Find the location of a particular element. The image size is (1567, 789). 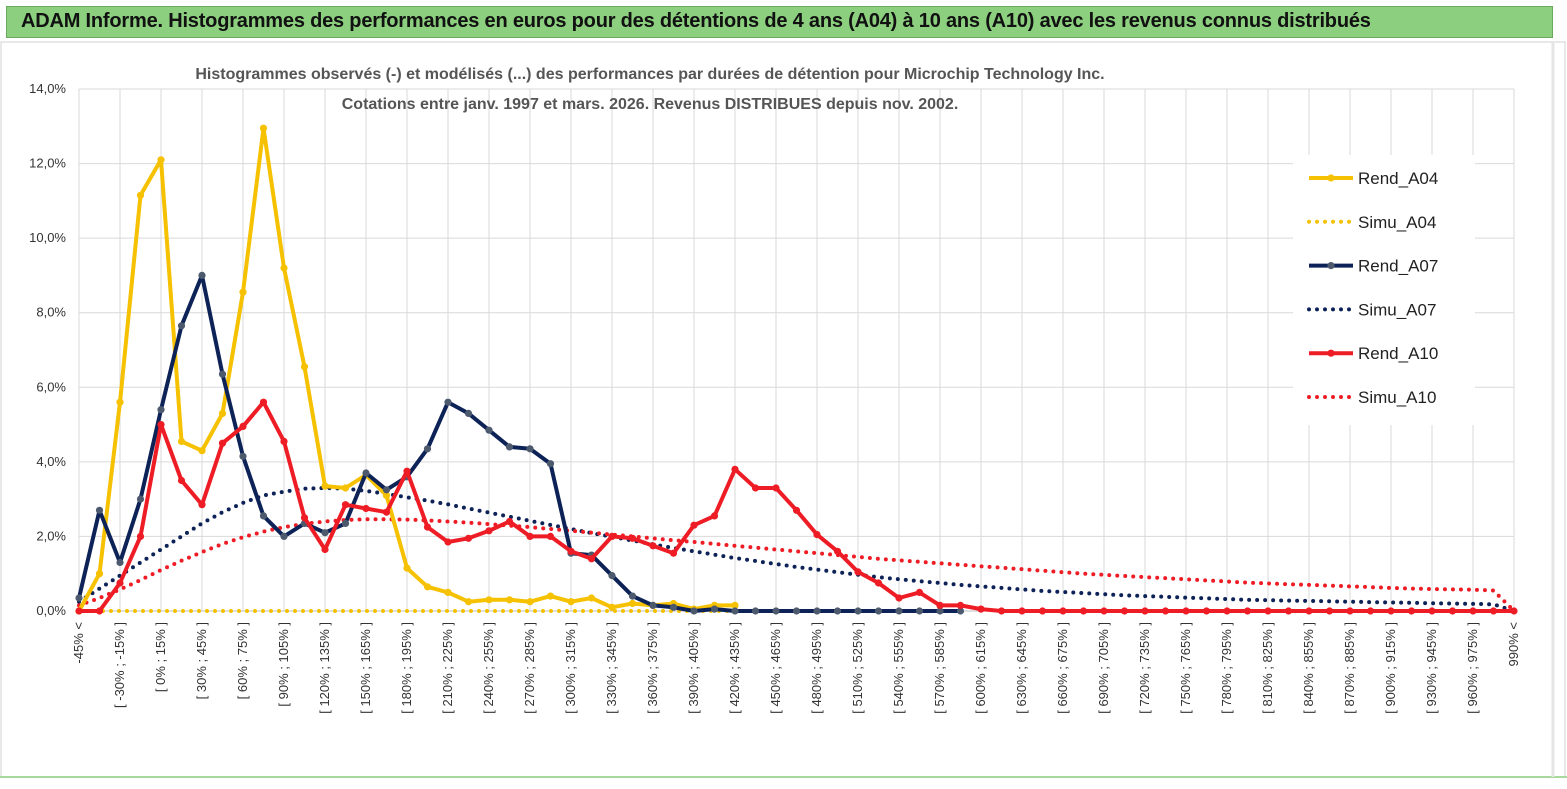

y-tick-label: 12,0% is located at coordinates (47, 163).